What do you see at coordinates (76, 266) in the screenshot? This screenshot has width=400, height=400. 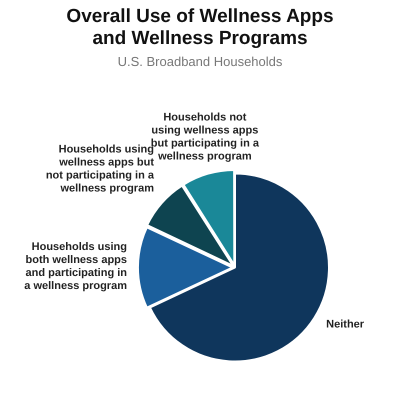 I see `slice-label: Households using both wellness apps and participating in a wellness program` at bounding box center [76, 266].